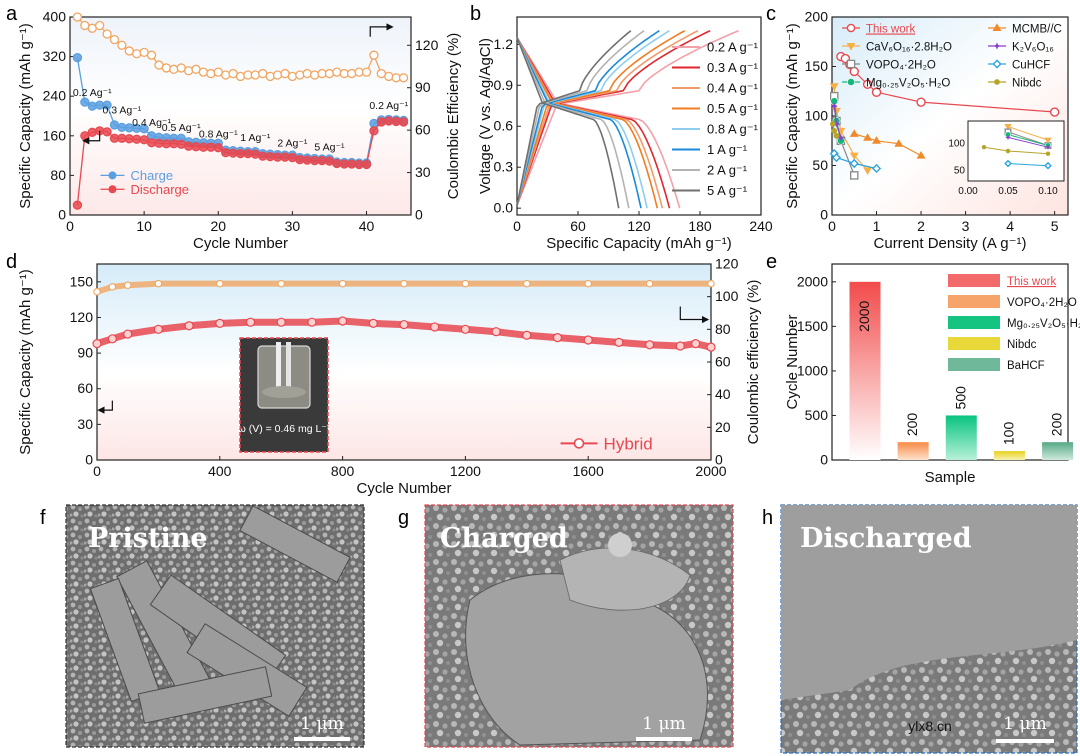 This screenshot has height=756, width=1080. I want to click on panel-d-legend-label: Hybrid, so click(628, 443).